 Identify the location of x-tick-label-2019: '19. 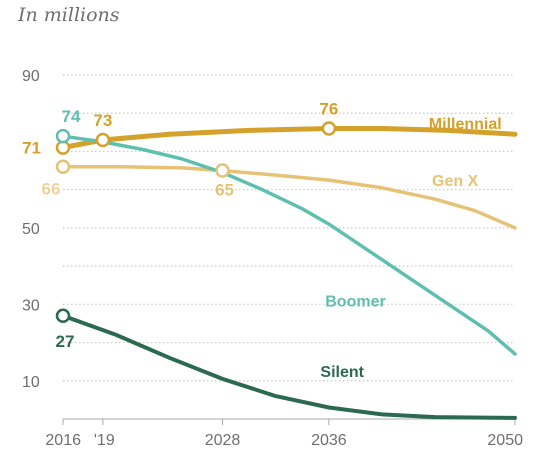
(104, 440).